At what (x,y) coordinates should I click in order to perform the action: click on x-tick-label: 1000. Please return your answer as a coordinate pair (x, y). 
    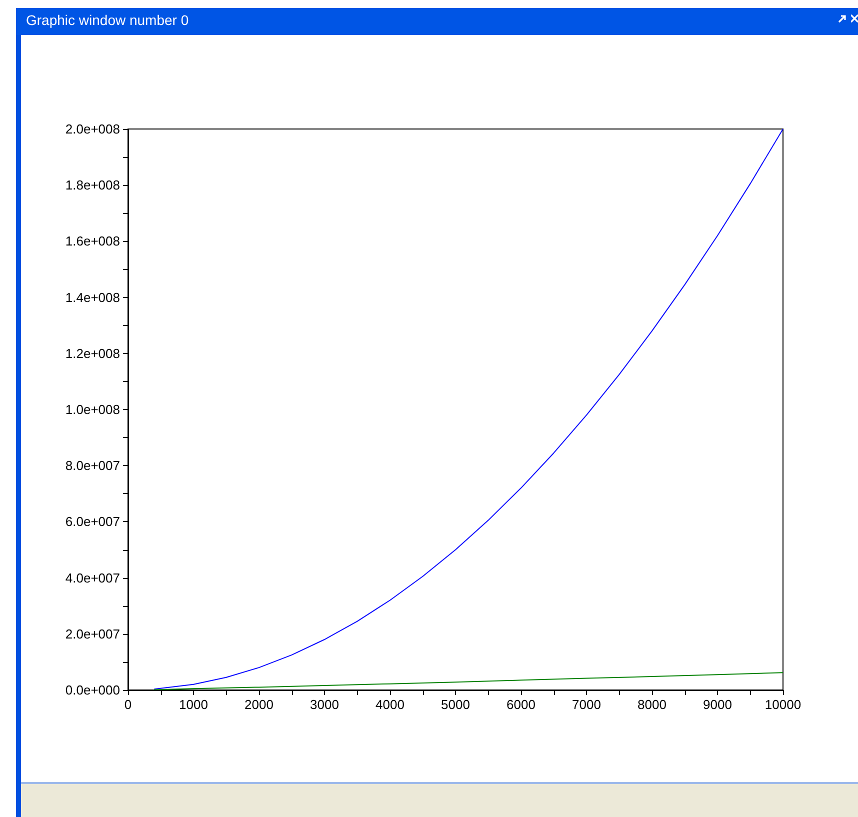
    Looking at the image, I should click on (193, 704).